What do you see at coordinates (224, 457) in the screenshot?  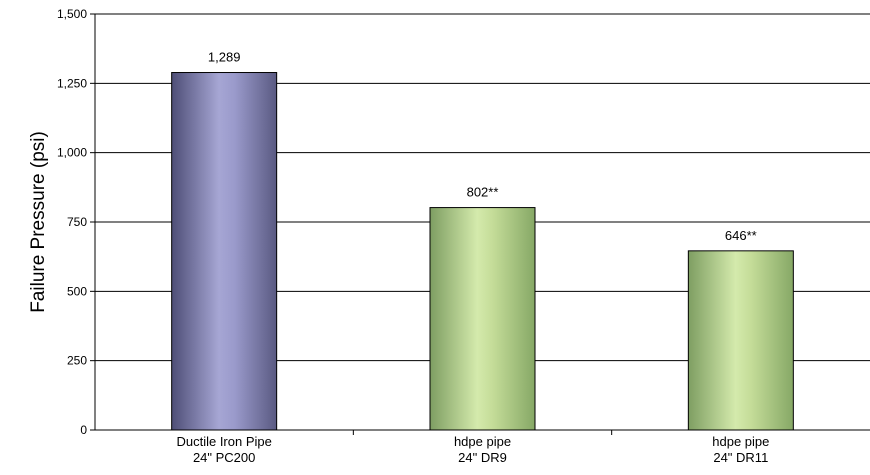 I see `x-category-label: 24" PC200` at bounding box center [224, 457].